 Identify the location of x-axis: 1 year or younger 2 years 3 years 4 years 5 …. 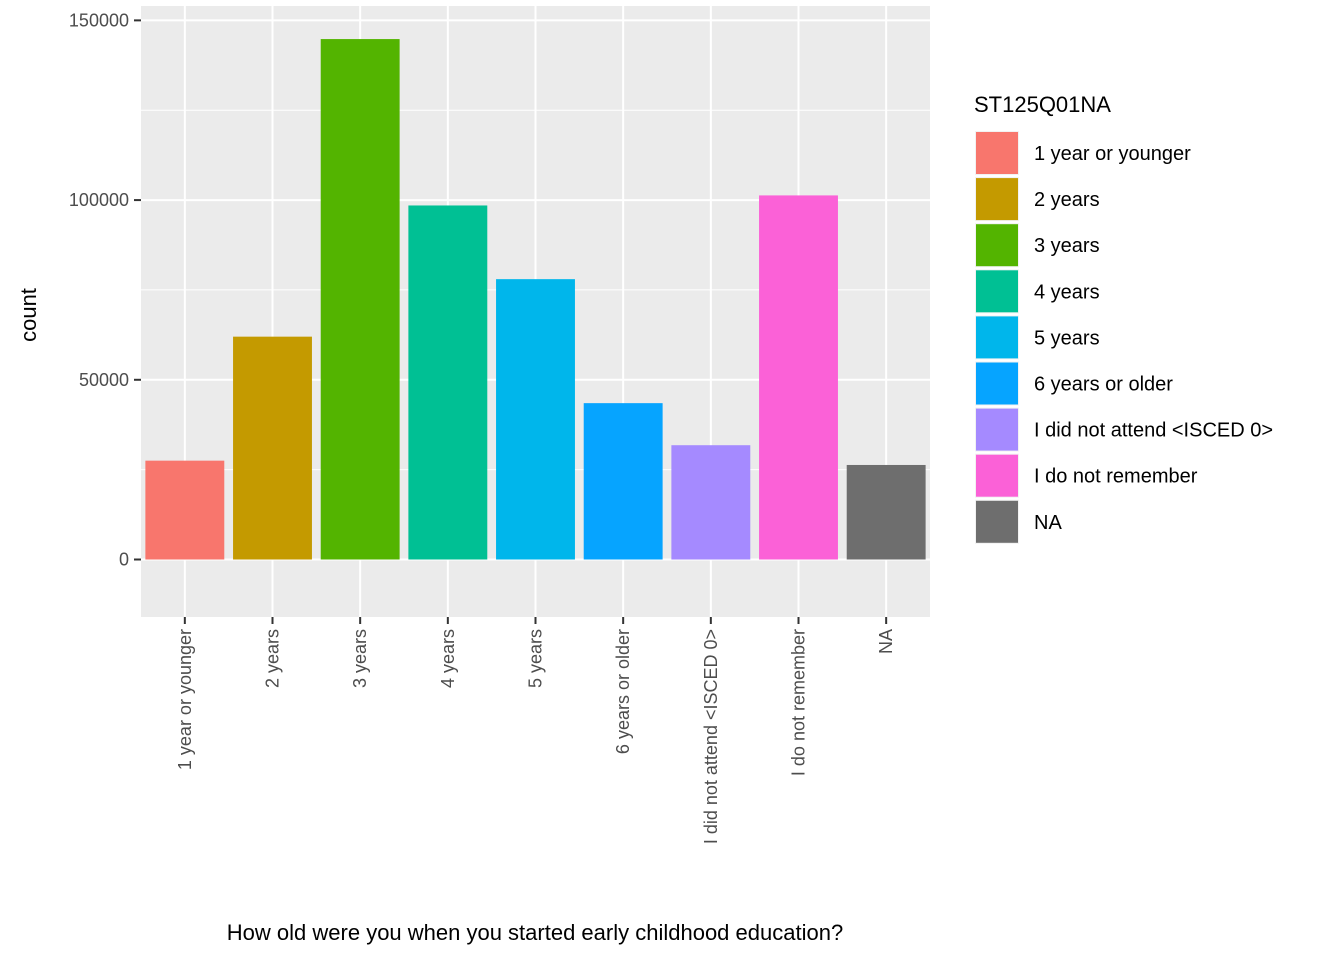
(535, 730).